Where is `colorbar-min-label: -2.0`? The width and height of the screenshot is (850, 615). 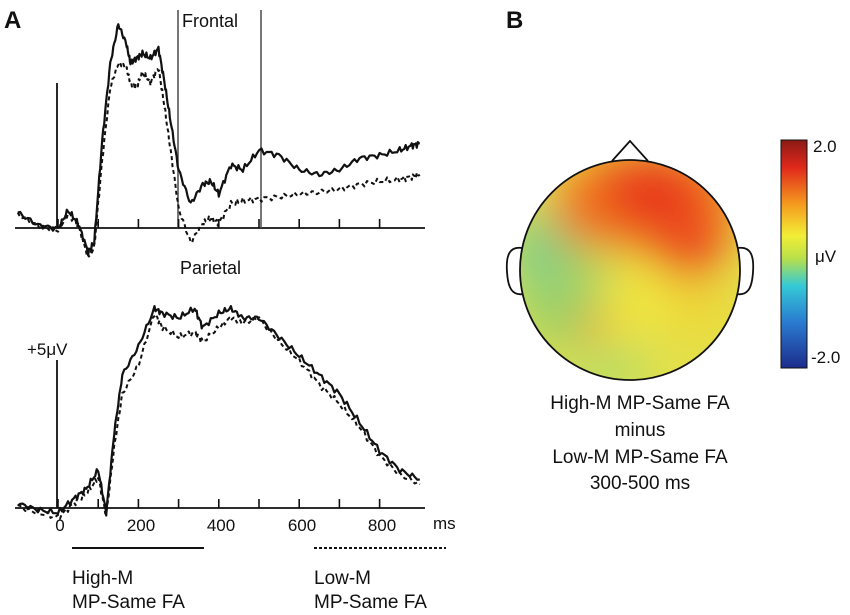
colorbar-min-label: -2.0 is located at coordinates (825, 357).